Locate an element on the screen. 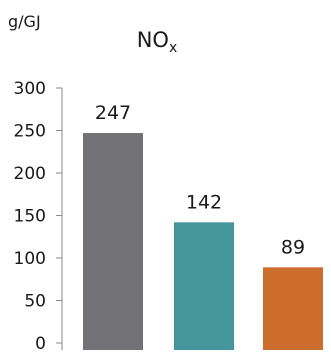 This screenshot has width=331, height=354. y-tick-label: 150 is located at coordinates (30, 217).